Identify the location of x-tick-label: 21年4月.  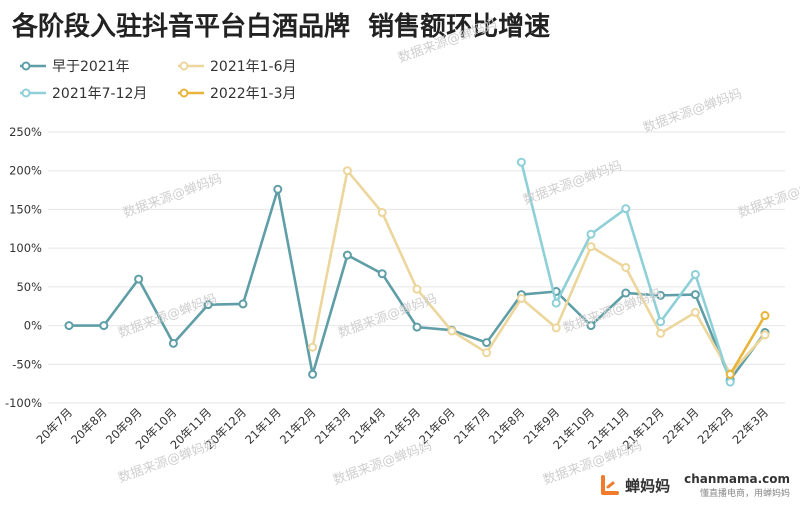
(368, 426).